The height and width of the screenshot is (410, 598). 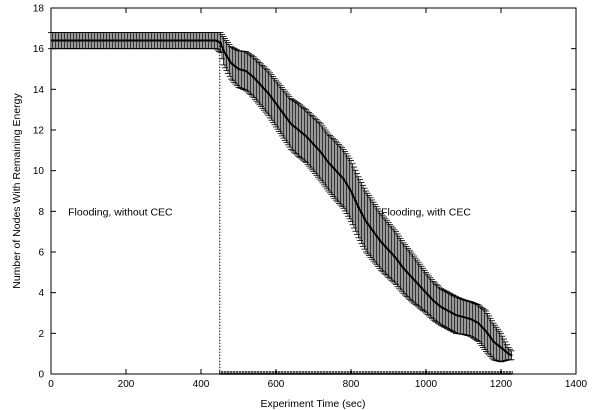 What do you see at coordinates (39, 90) in the screenshot?
I see `y-tick-label: 14` at bounding box center [39, 90].